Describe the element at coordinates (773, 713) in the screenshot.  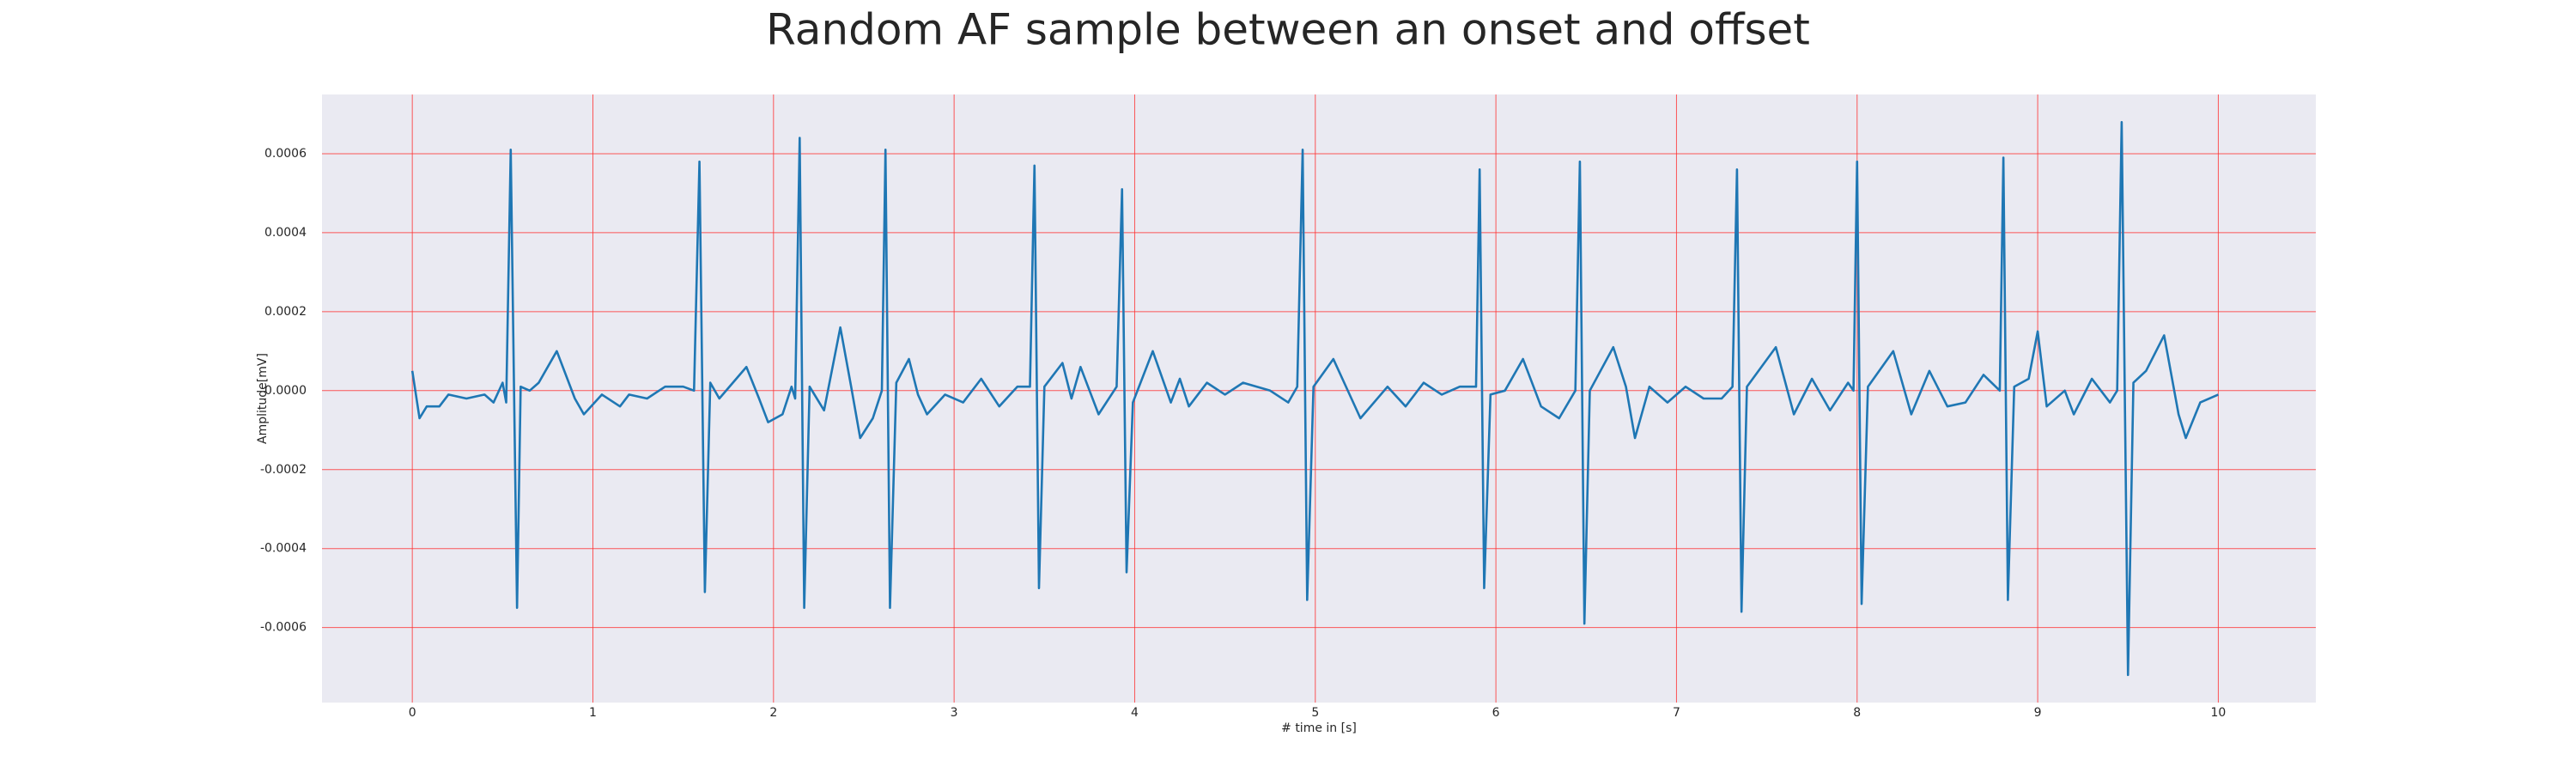
I see `x-tick-label: 2` at that location.